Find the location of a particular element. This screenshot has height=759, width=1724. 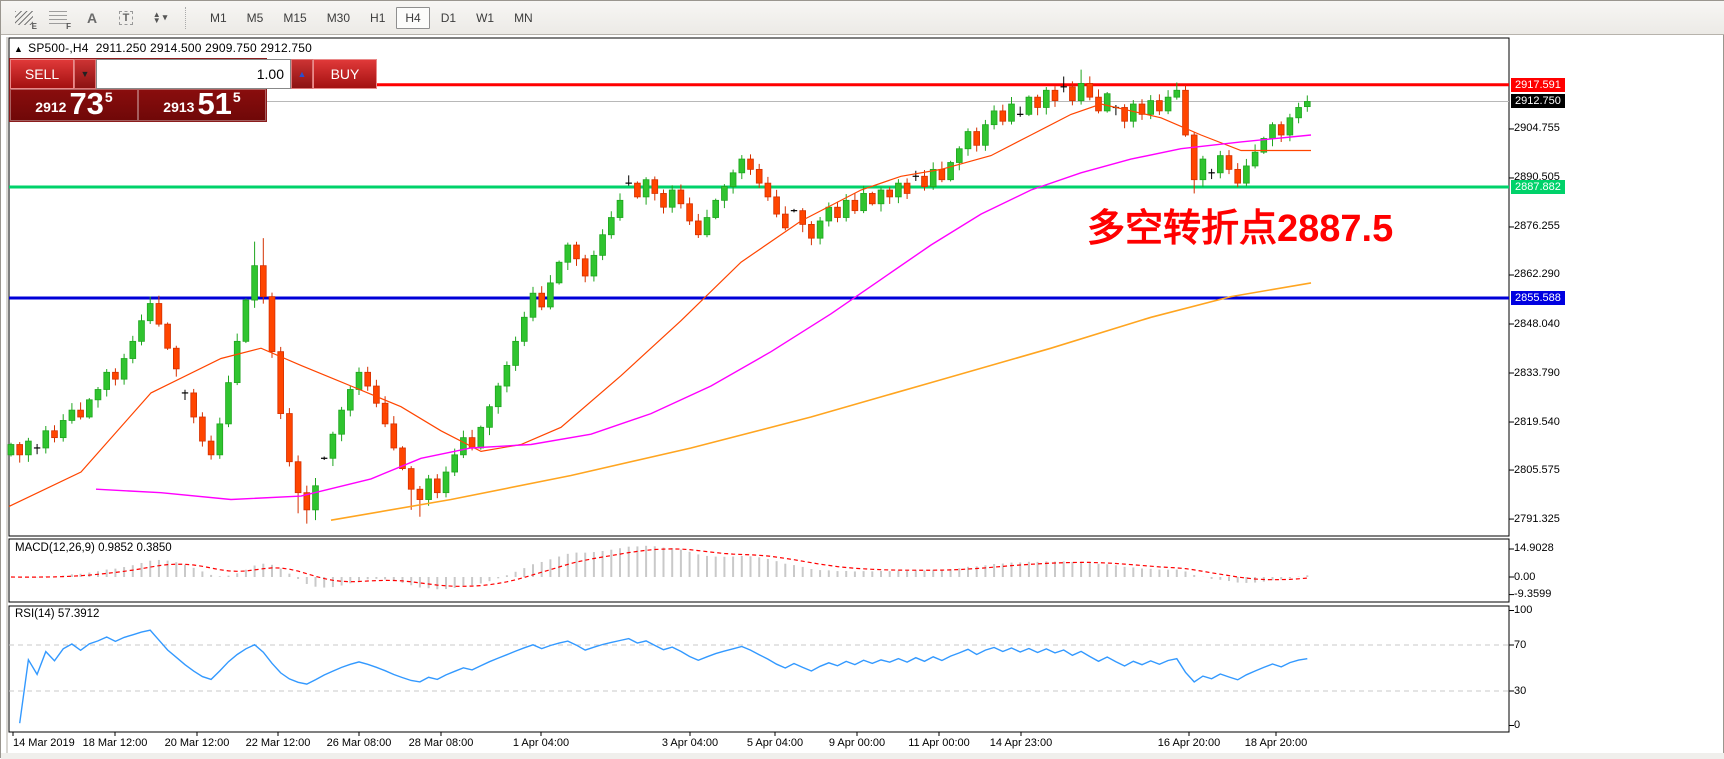

time-axis-label: 3 Apr 04:00 is located at coordinates (690, 743).